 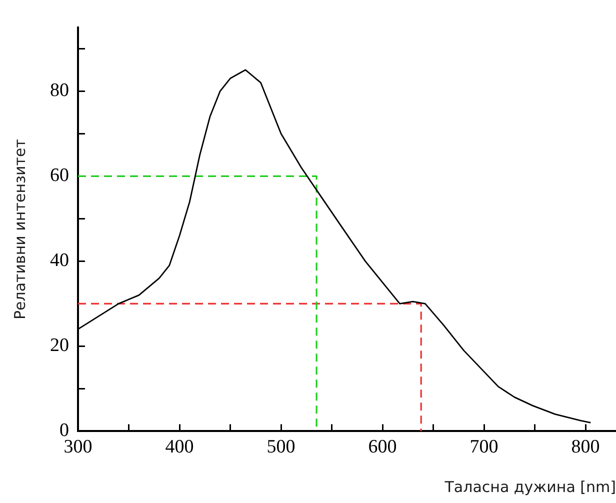 What do you see at coordinates (530, 487) in the screenshot?
I see `x-axis-title: Таласна дужина [nm]` at bounding box center [530, 487].